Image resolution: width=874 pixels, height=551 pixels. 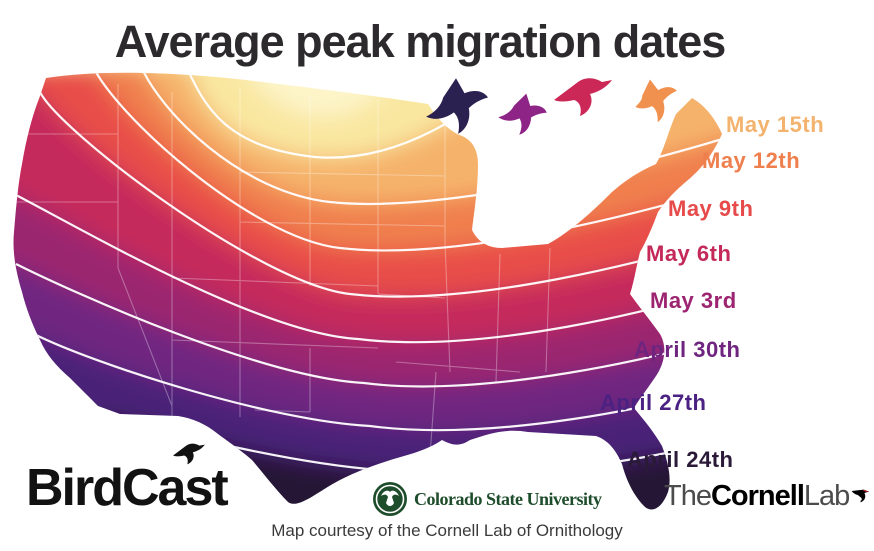 I want to click on date-label-may-9: May 9th, so click(x=711, y=208).